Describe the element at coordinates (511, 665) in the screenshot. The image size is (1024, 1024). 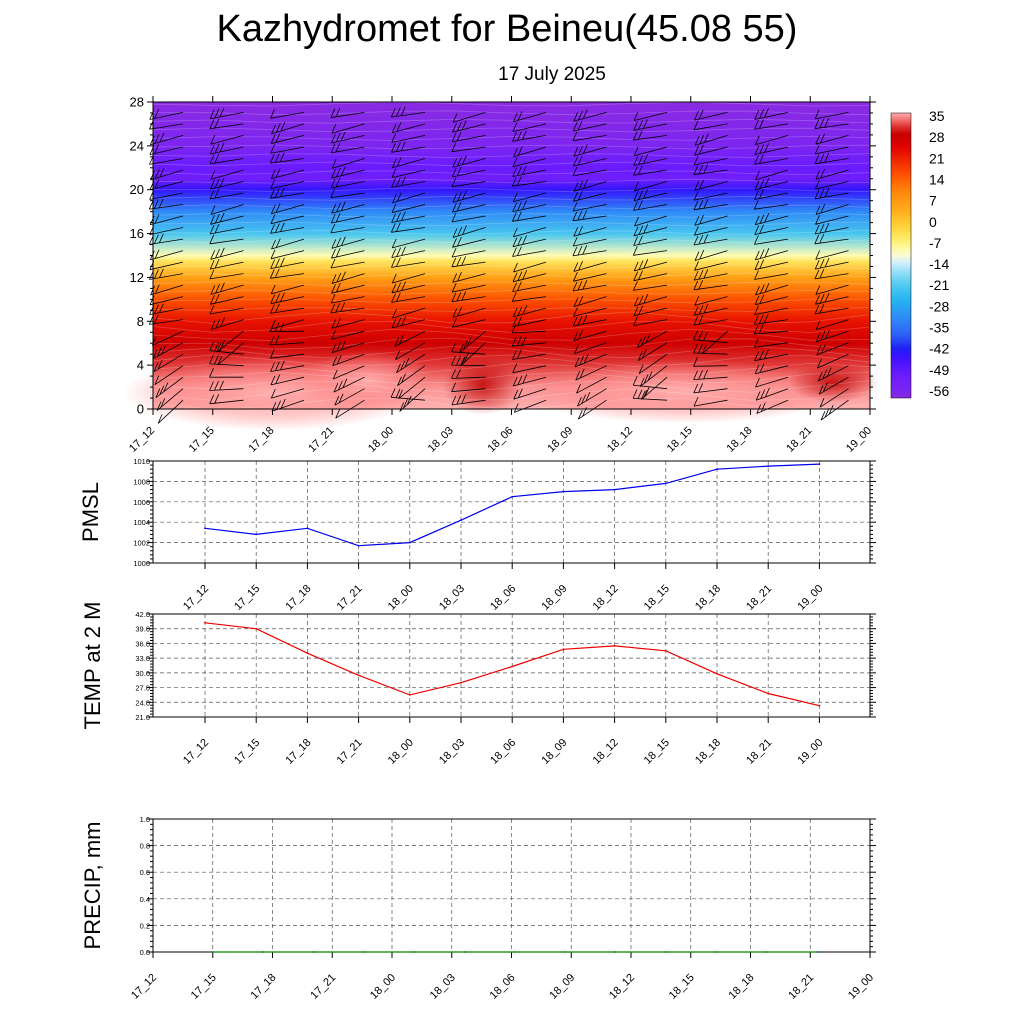
I see `plot-frame` at that location.